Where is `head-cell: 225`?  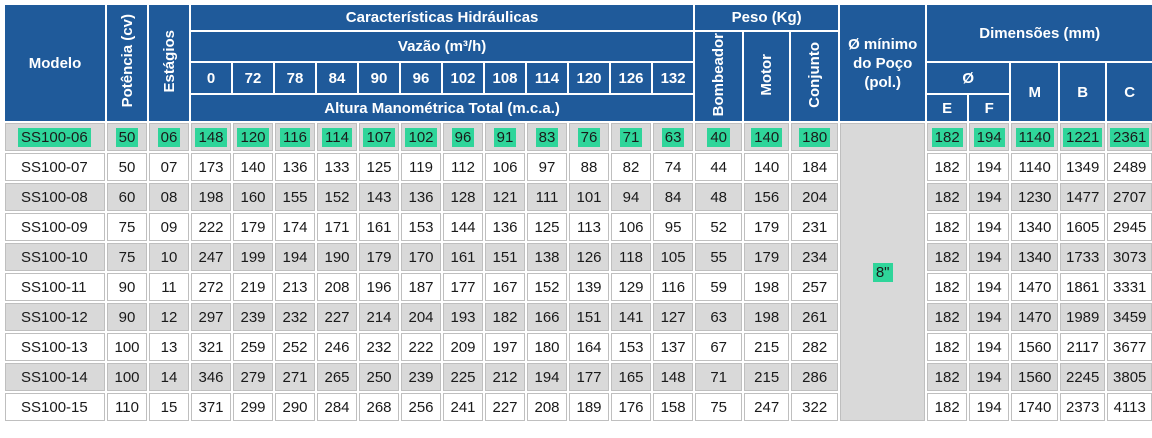 head-cell: 225 is located at coordinates (463, 377).